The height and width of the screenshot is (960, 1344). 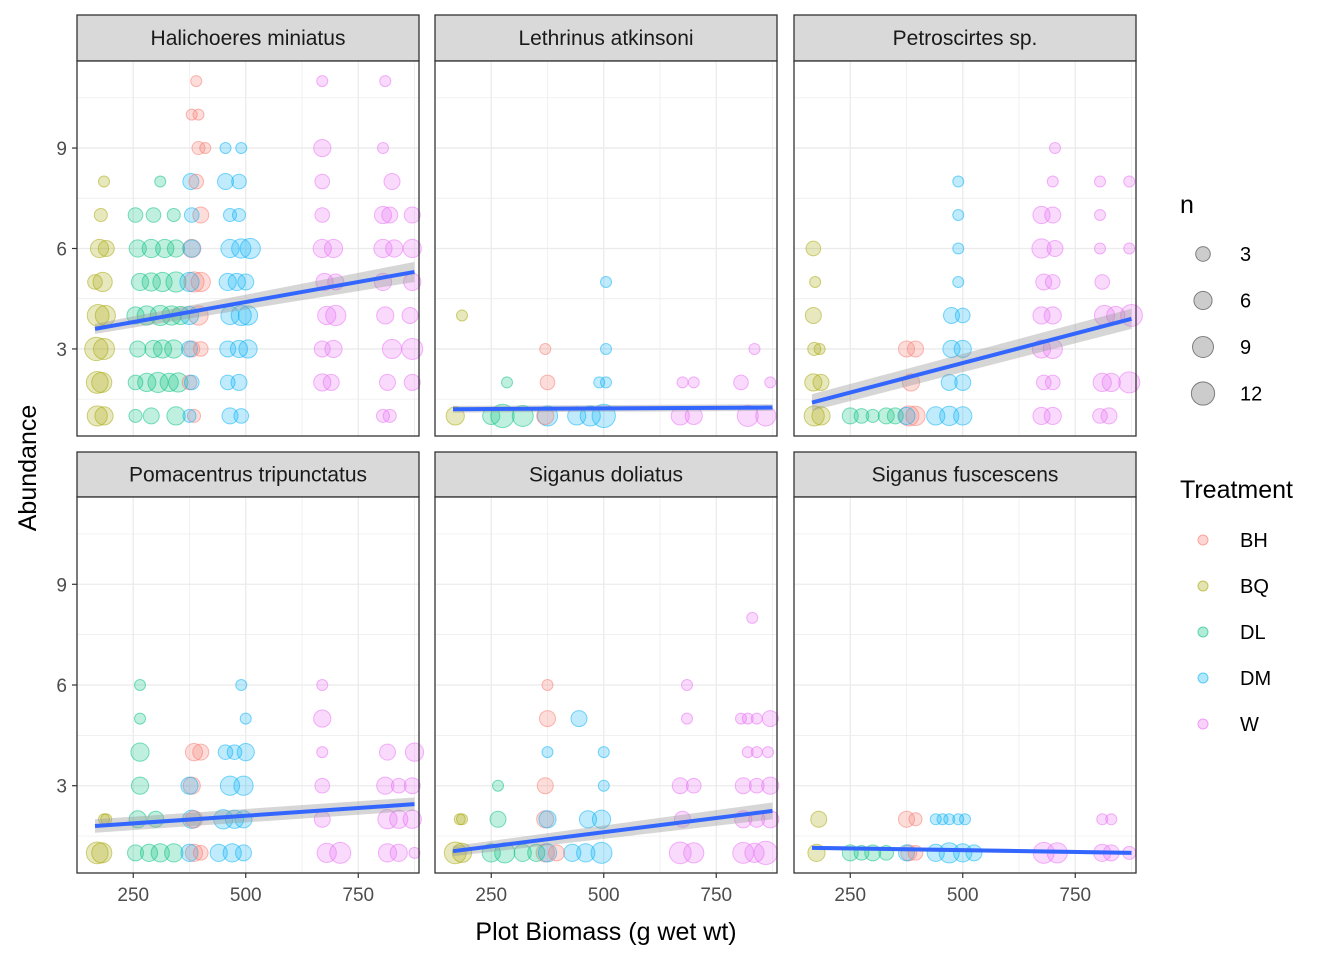 What do you see at coordinates (28, 468) in the screenshot?
I see `y-axis-title: Abundance` at bounding box center [28, 468].